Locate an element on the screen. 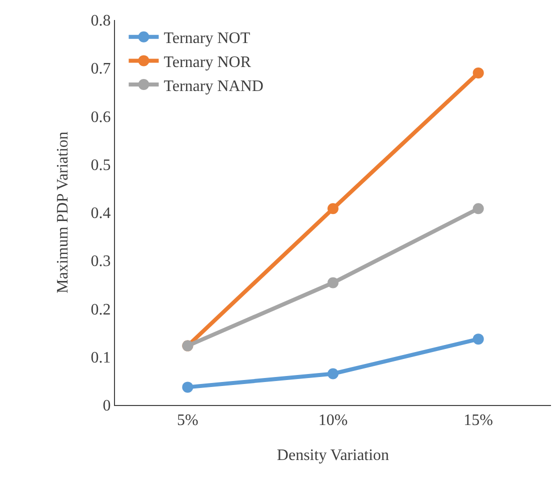 This screenshot has width=553, height=477. y-tick-label: 0.7 is located at coordinates (100, 69).